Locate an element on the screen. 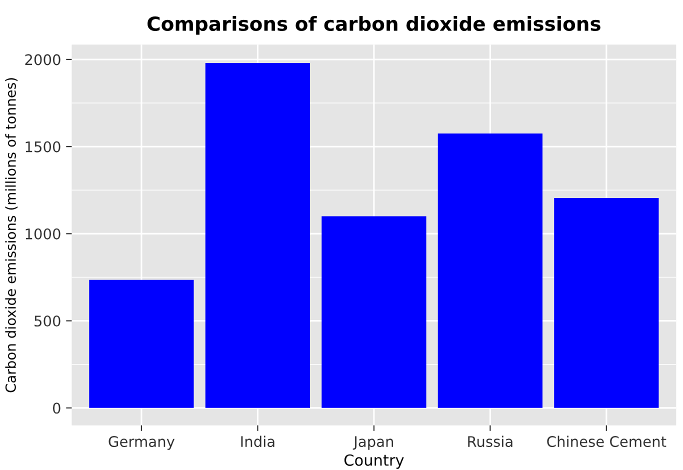 The height and width of the screenshot is (470, 683). x-tick-label: Chinese Cement is located at coordinates (606, 442).